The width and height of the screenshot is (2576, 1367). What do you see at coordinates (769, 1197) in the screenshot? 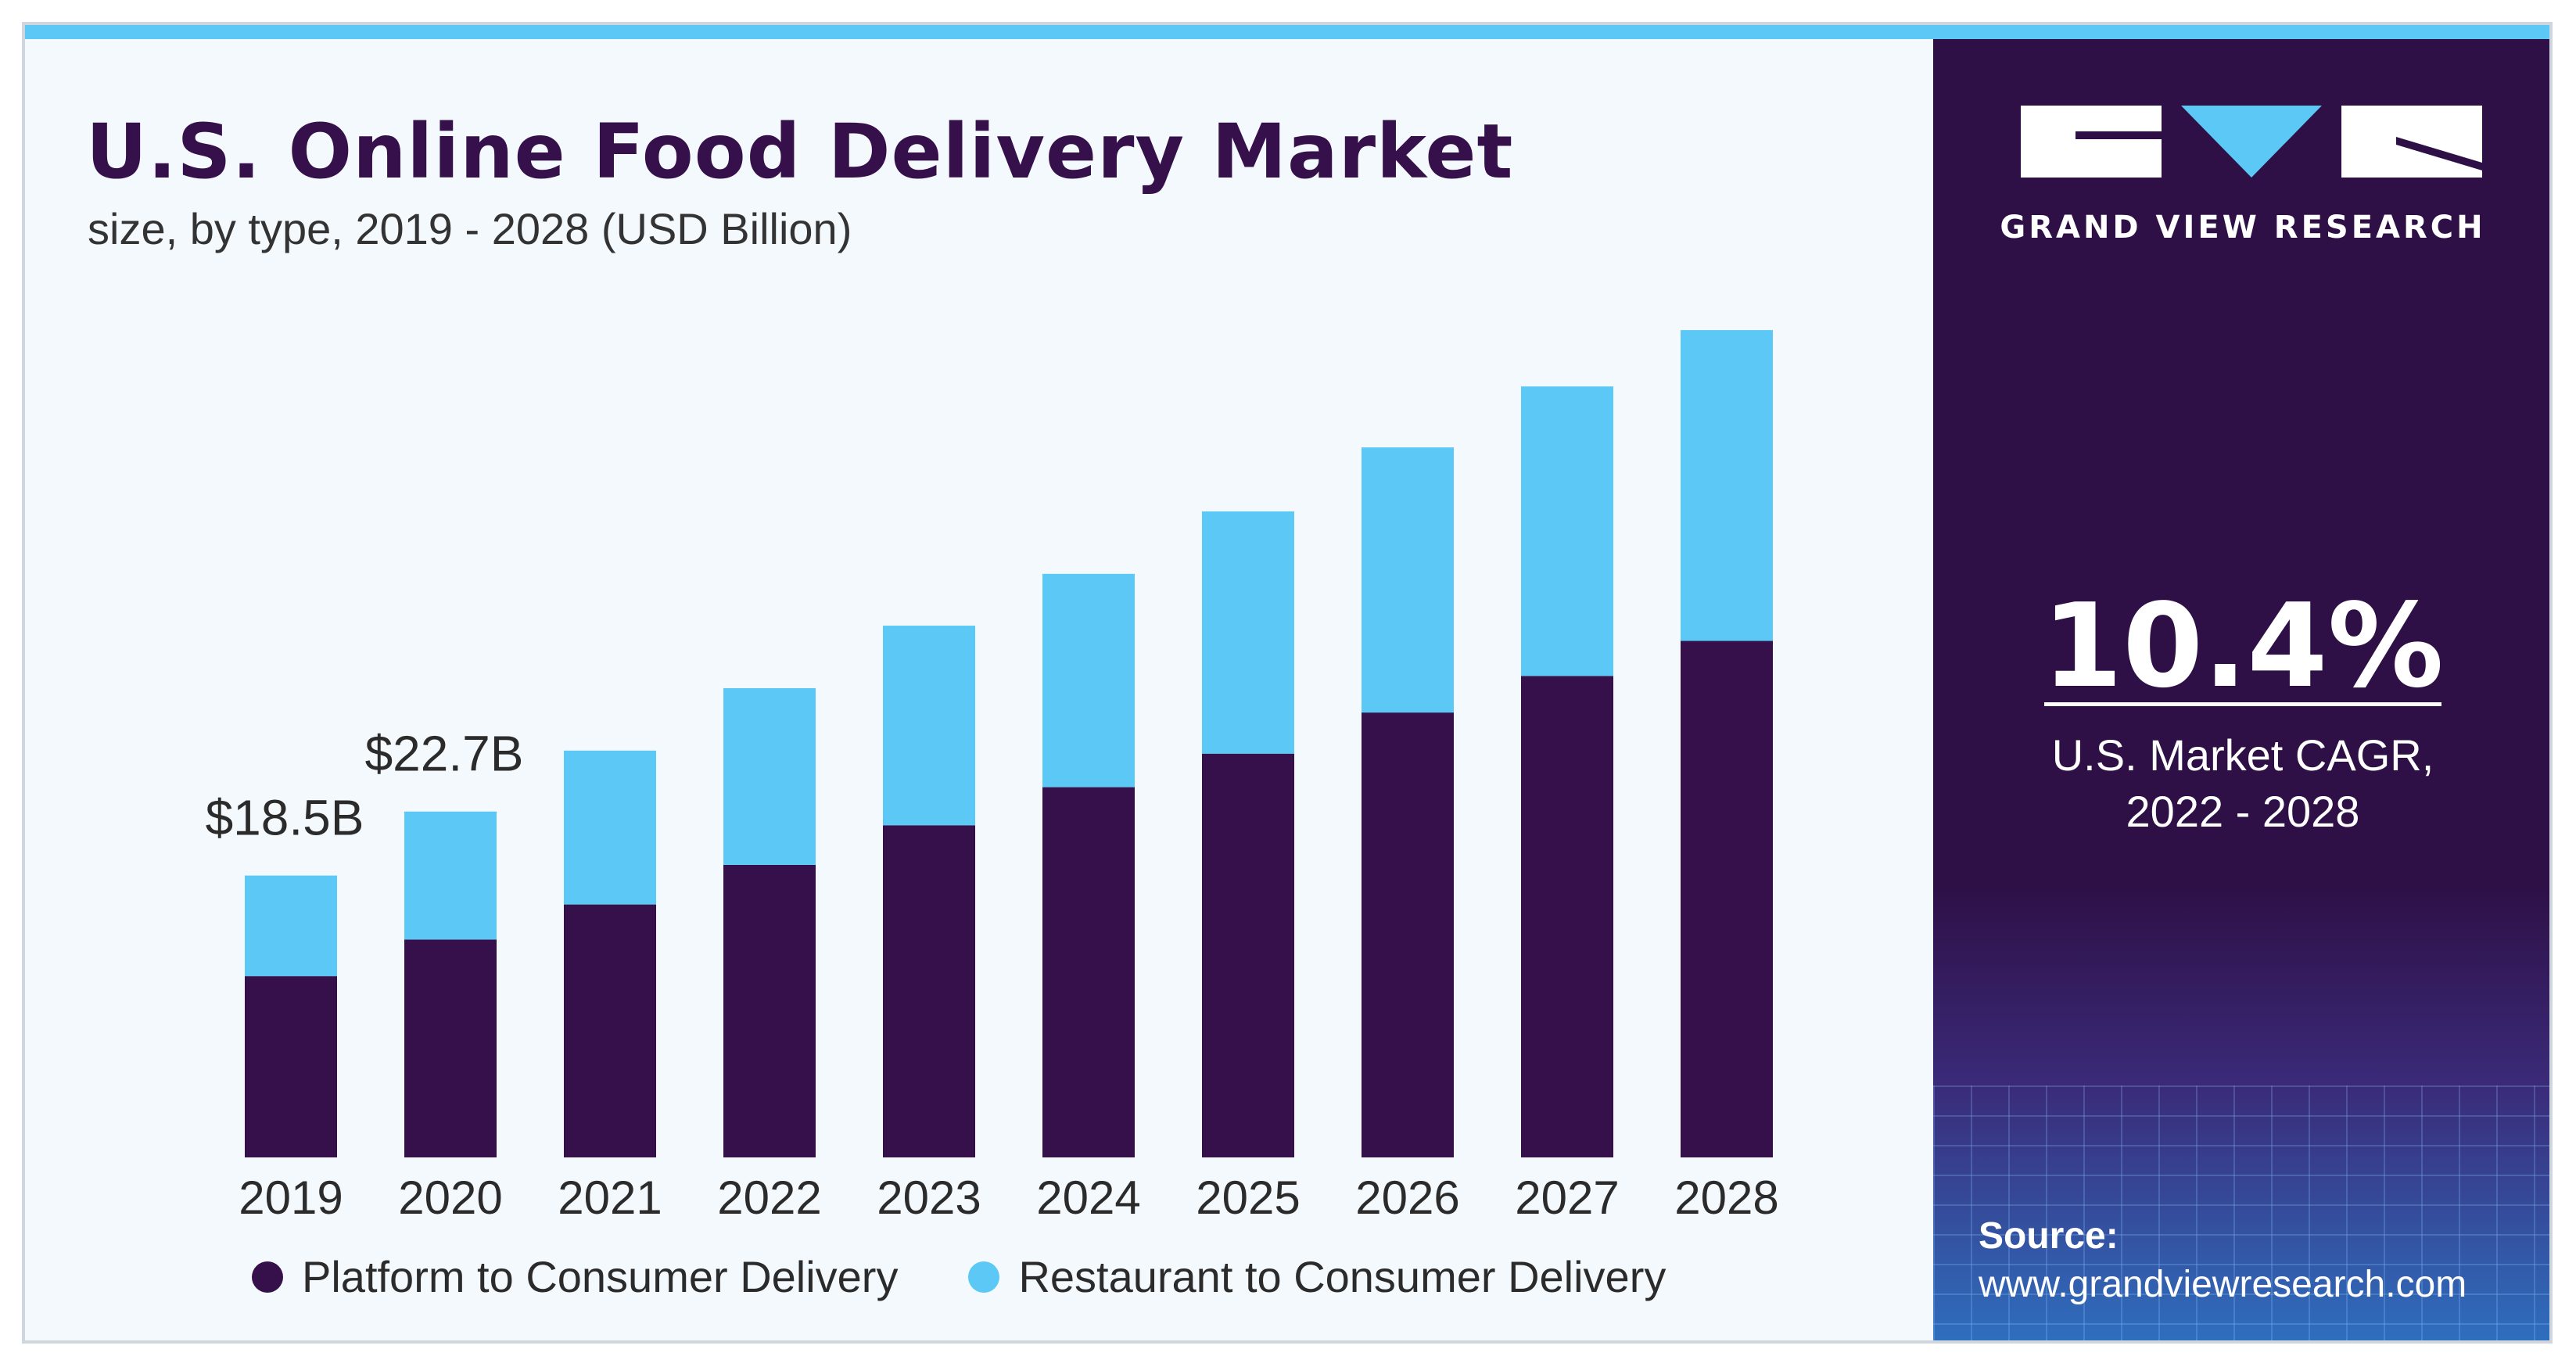
I see `x-tick-2022: 2022` at bounding box center [769, 1197].